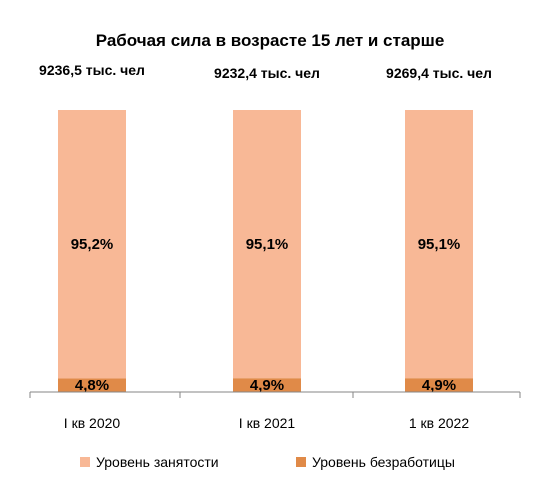  I want to click on chart-title: Рабочая сила в возрасте 15 лет и старше, so click(270, 40).